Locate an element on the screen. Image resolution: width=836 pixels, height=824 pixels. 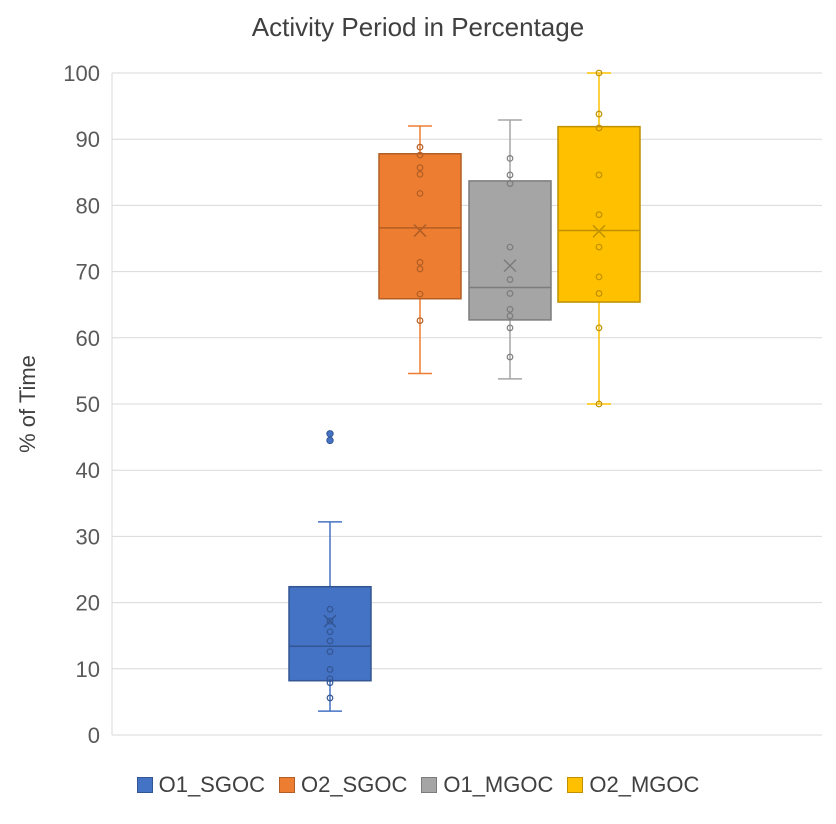
y-tick-label: 40 is located at coordinates (88, 470).